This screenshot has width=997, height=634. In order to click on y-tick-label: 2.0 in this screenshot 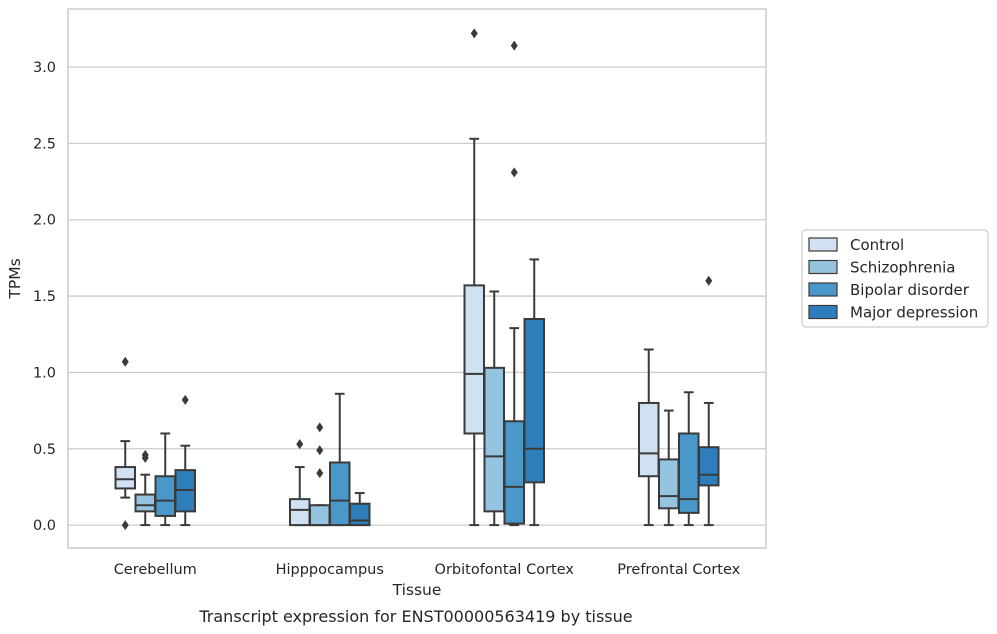, I will do `click(44, 221)`.